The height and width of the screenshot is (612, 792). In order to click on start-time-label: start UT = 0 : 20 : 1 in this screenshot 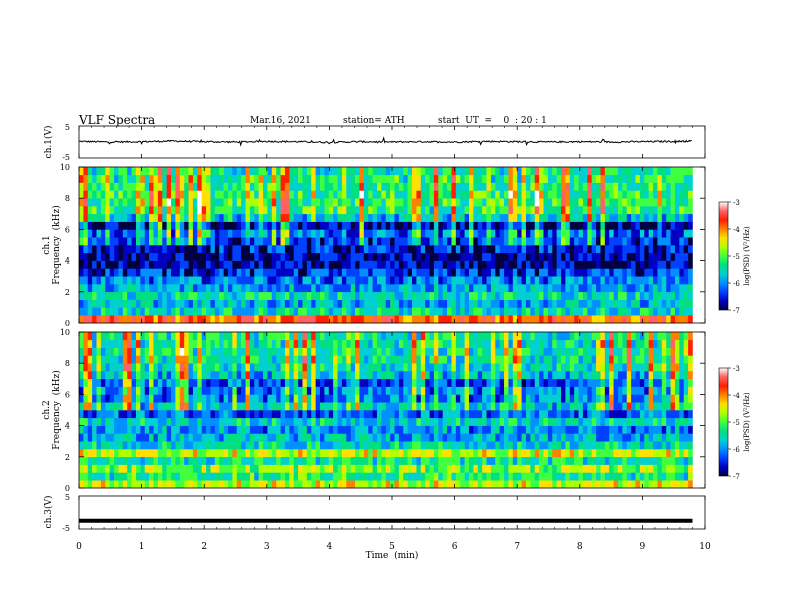, I will do `click(492, 121)`.